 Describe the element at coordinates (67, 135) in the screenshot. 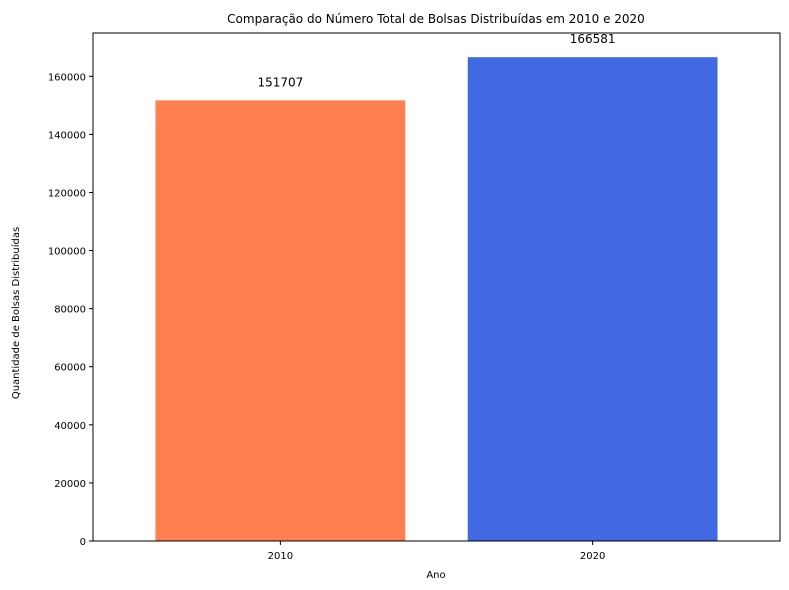

I see `y-tick-label-140000: 140000` at that location.